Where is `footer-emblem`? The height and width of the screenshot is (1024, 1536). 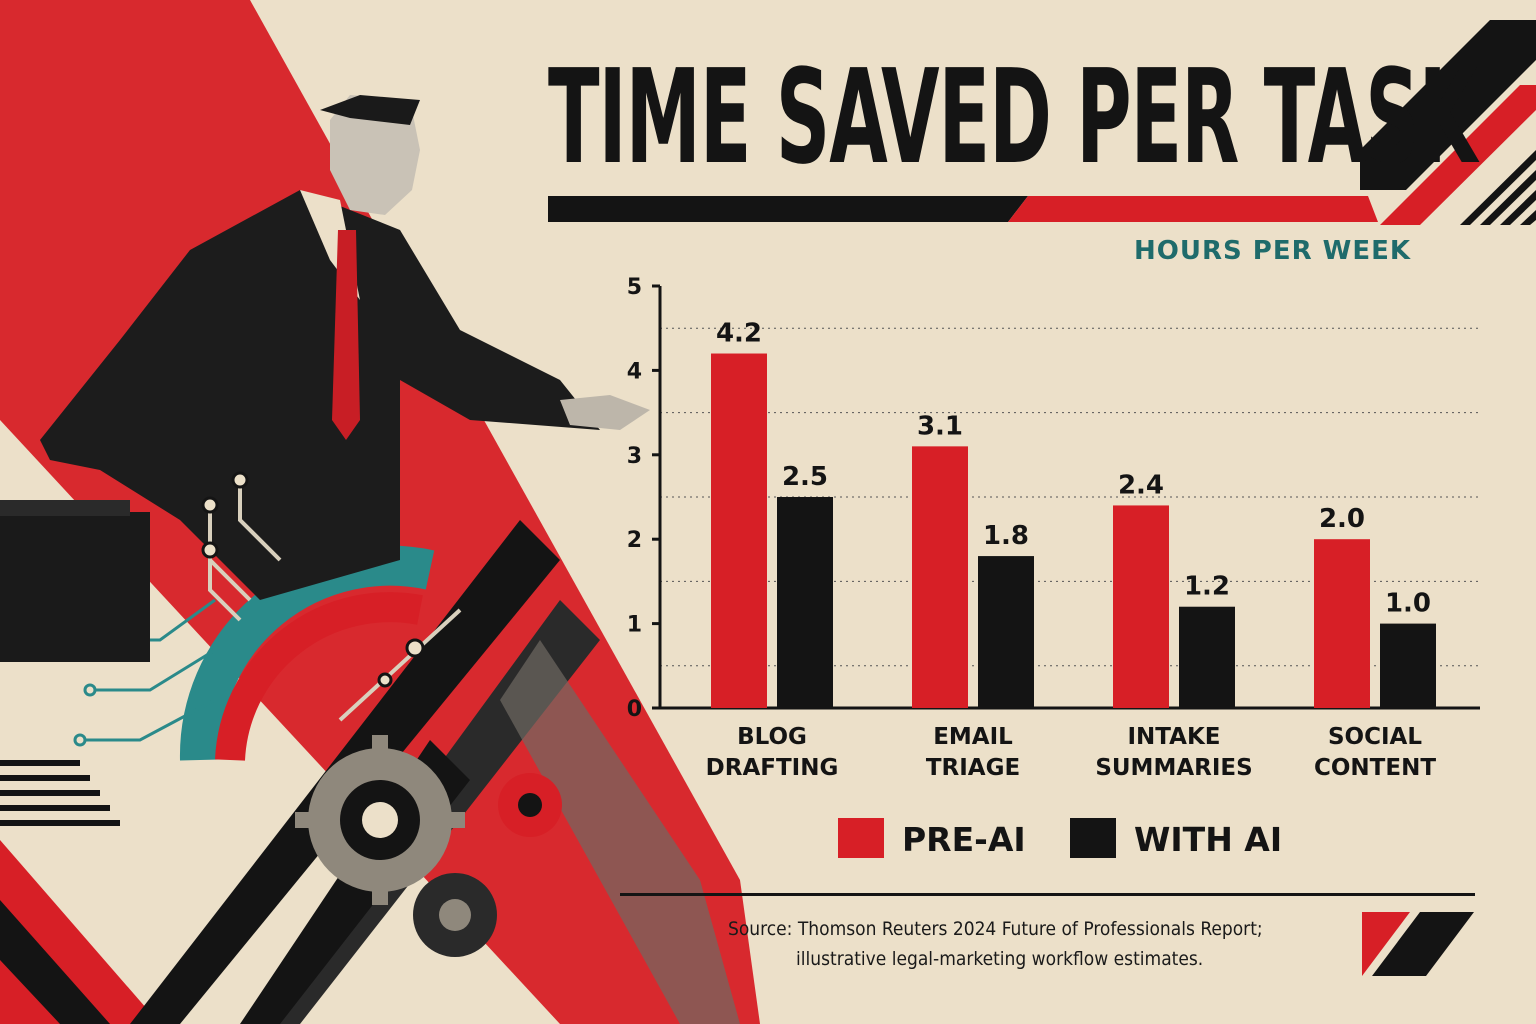 footer-emblem is located at coordinates (1418, 944).